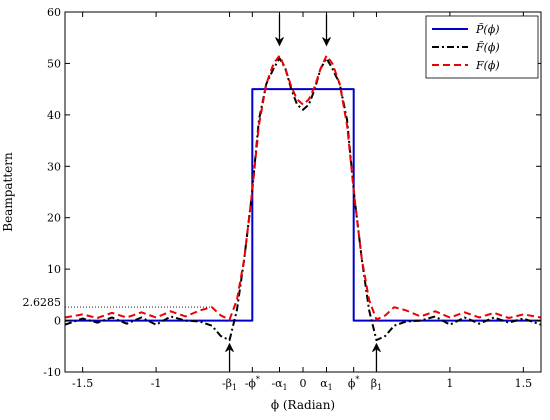 This screenshot has width=550, height=420. I want to click on x-tick-label: β1, so click(376, 384).